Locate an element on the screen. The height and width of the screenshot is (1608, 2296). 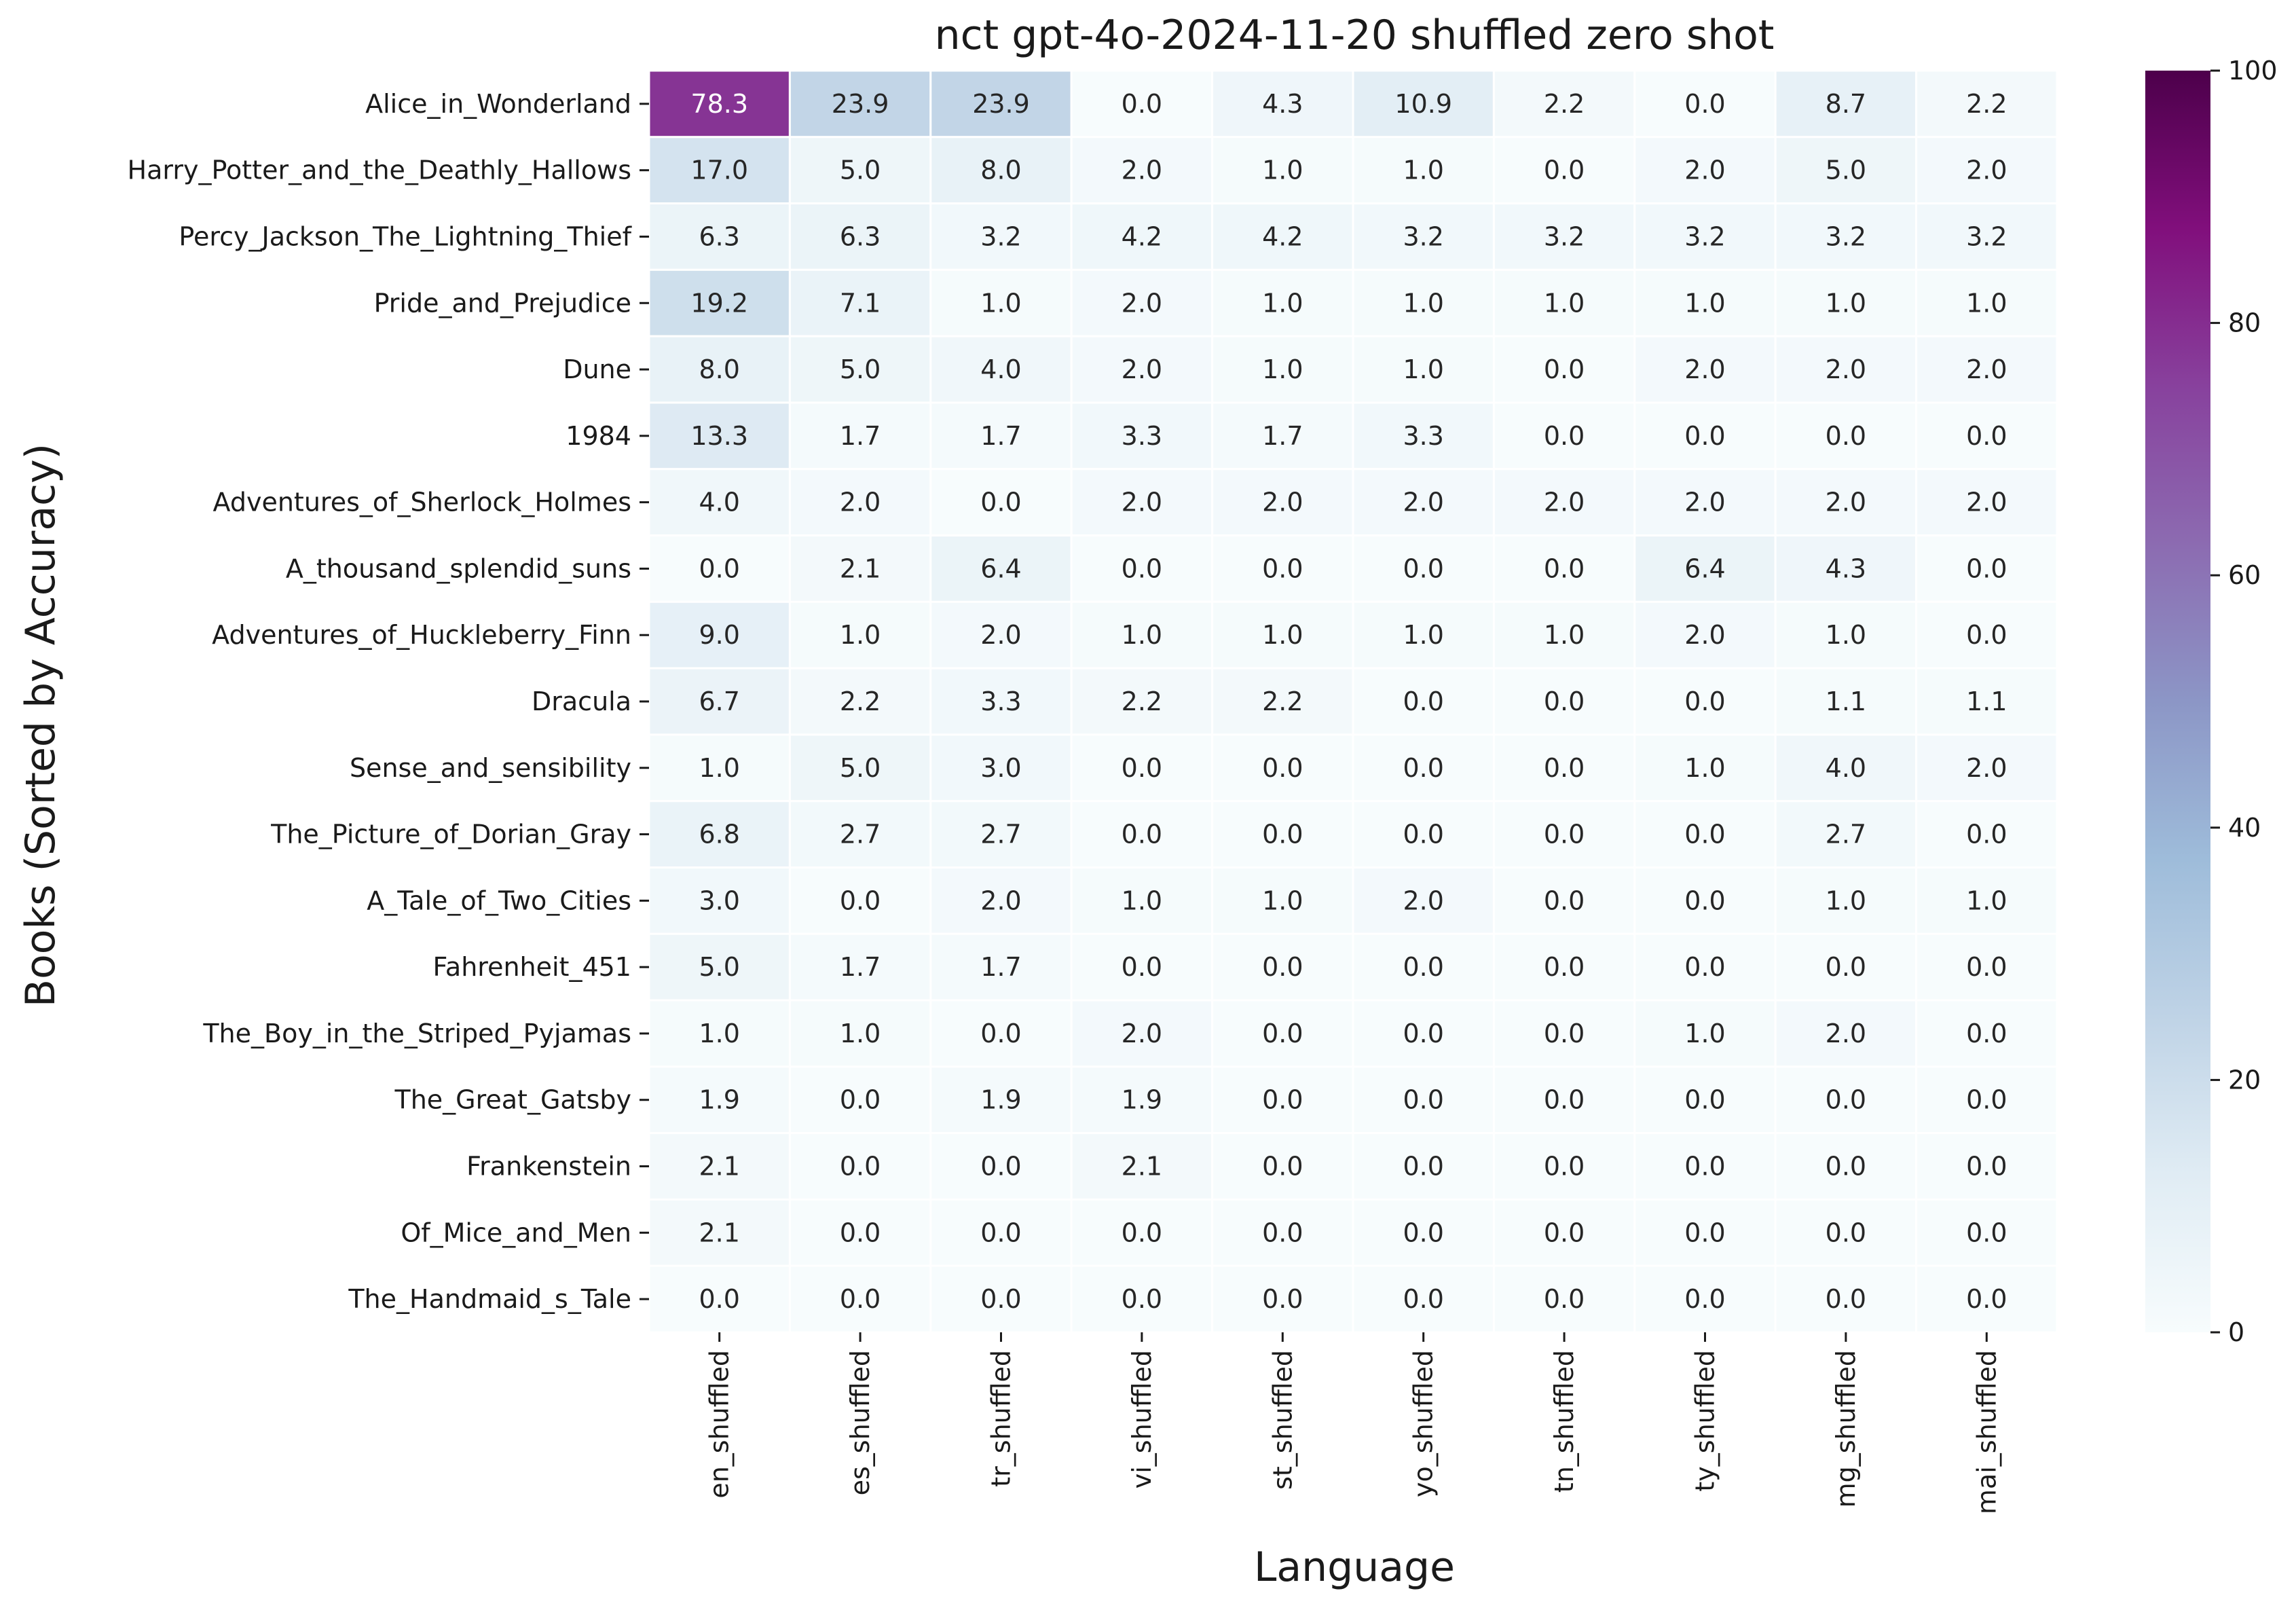
cell-value-label: 23.9 is located at coordinates (860, 104).